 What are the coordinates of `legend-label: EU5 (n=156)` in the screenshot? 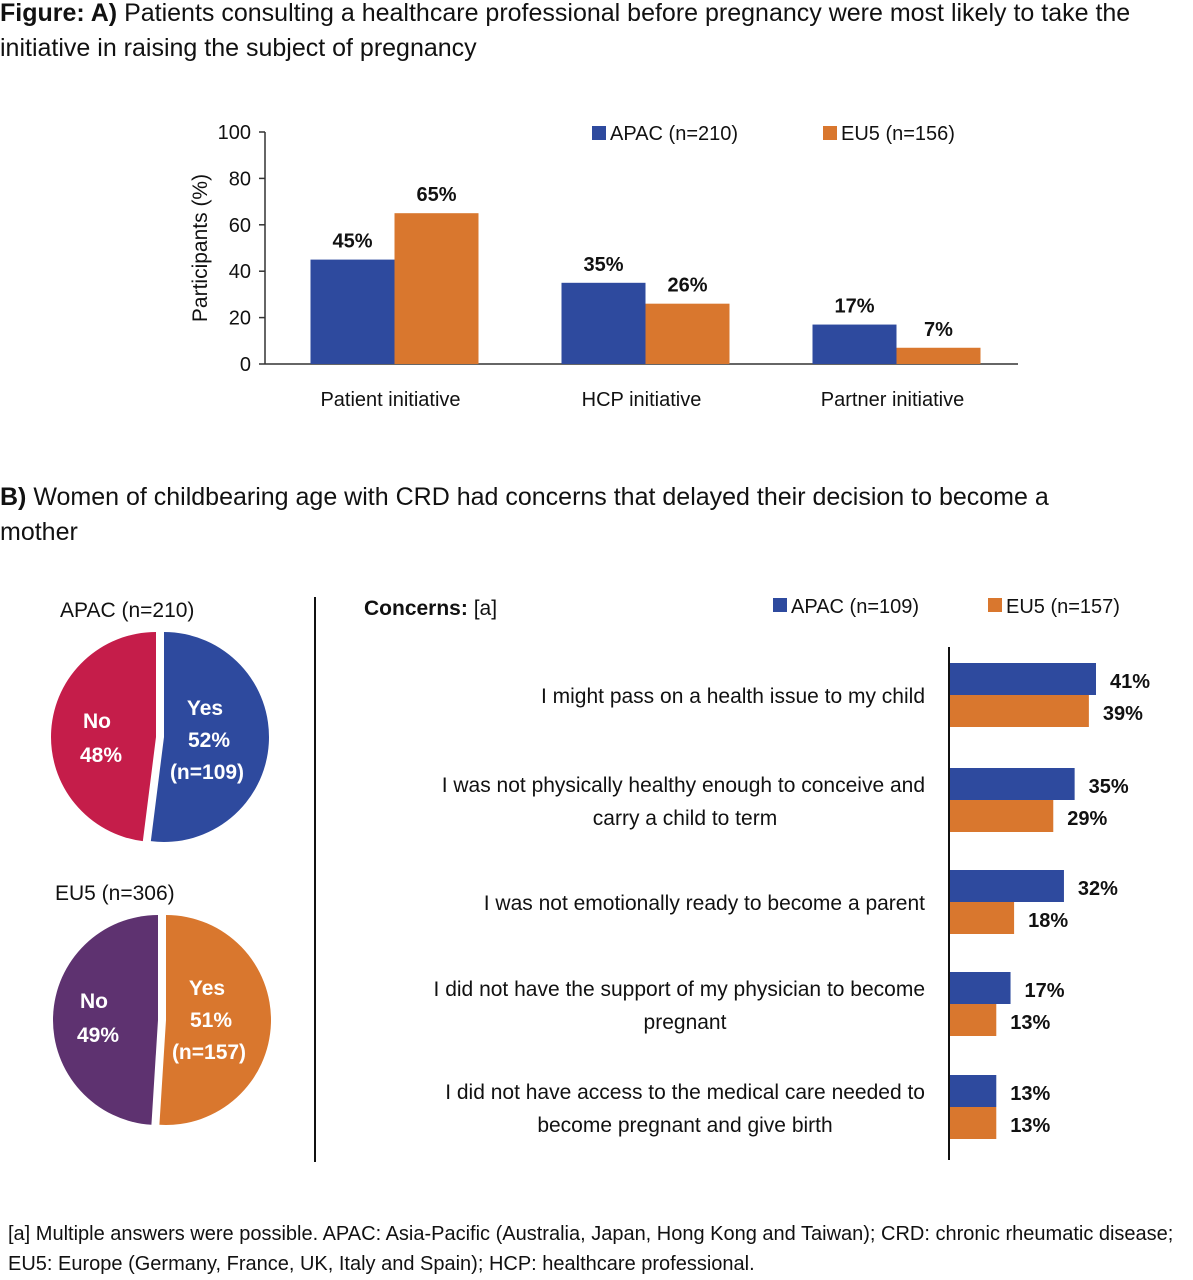 It's located at (898, 134).